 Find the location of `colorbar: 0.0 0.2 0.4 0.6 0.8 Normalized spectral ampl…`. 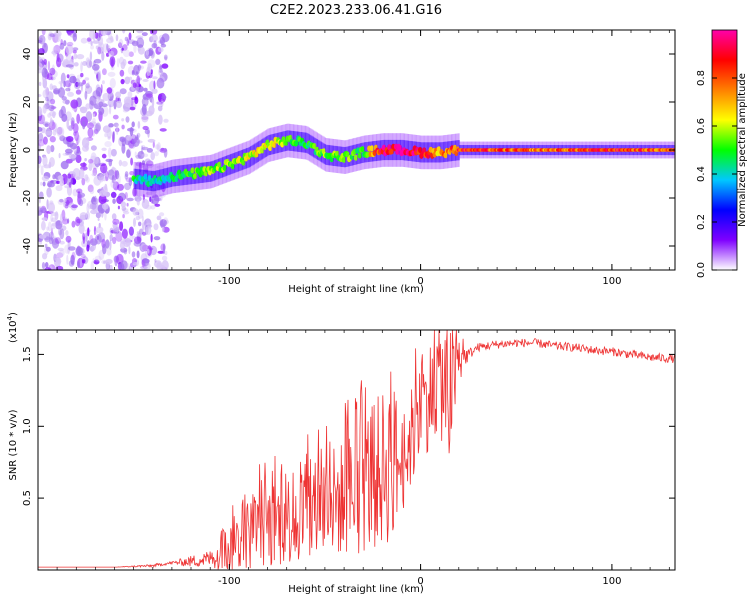

colorbar: 0.0 0.2 0.4 0.6 0.8 Normalized spectral ampl… is located at coordinates (722, 153).